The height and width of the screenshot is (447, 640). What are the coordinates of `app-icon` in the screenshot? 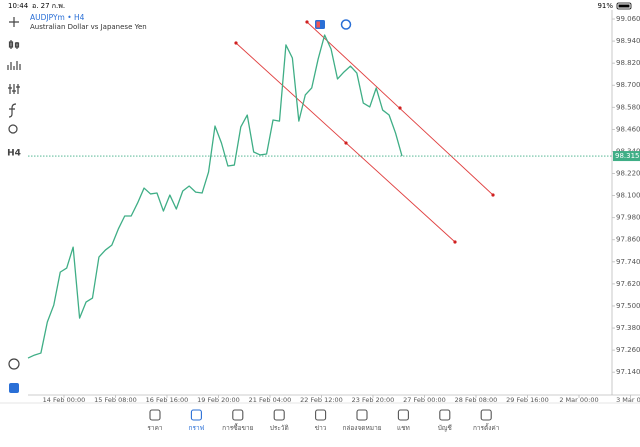 It's located at (14, 388).